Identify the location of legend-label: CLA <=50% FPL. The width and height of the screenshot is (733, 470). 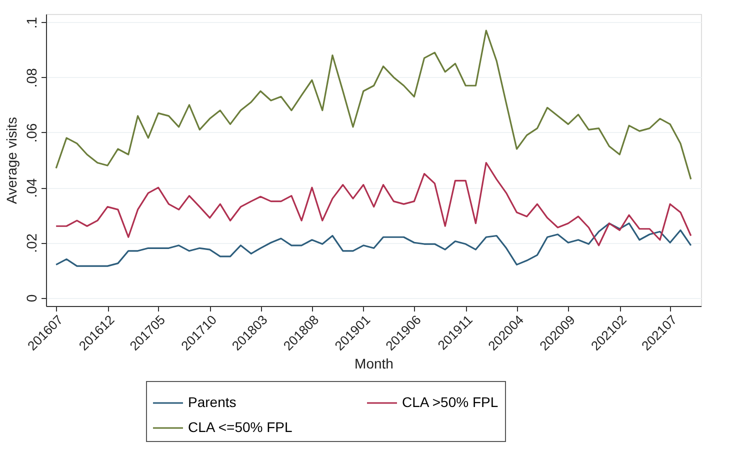
(240, 427).